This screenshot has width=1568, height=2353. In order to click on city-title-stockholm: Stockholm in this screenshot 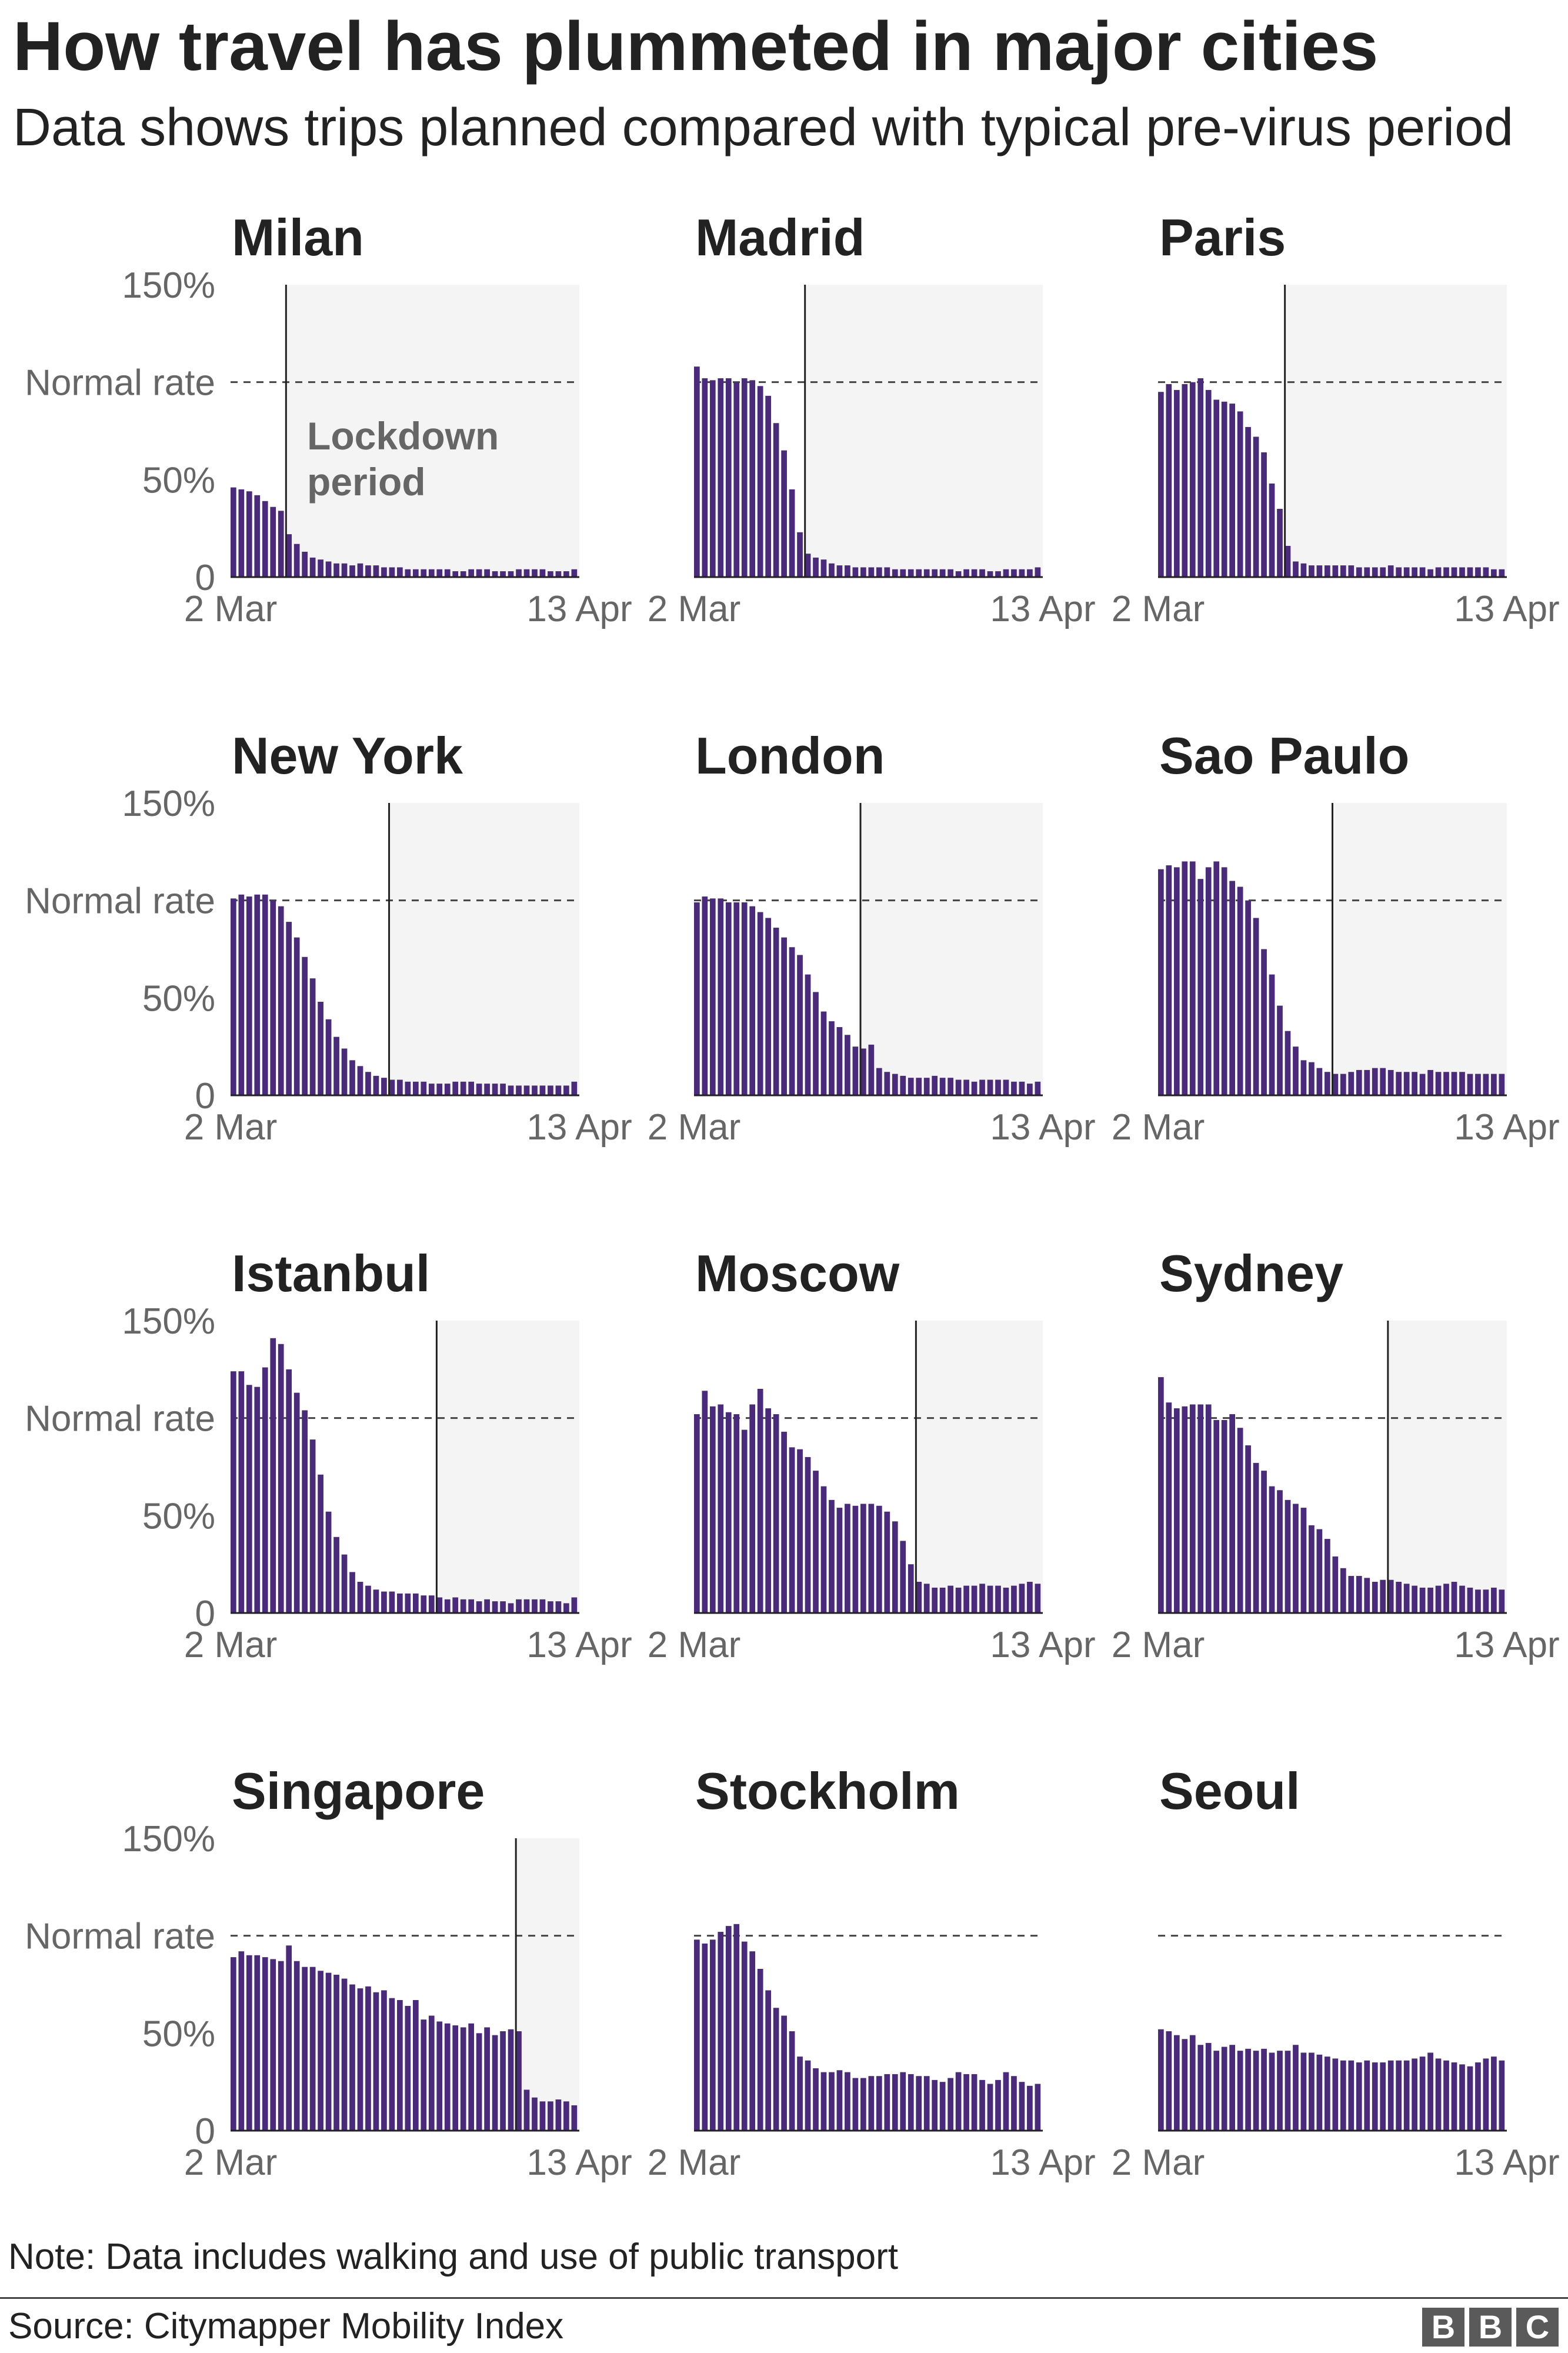, I will do `click(827, 1791)`.